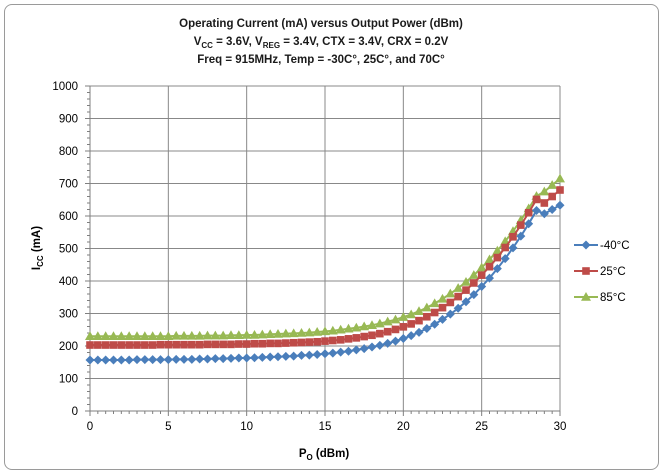  Describe the element at coordinates (198, 42) in the screenshot. I see `title-vcc-main: V` at that location.